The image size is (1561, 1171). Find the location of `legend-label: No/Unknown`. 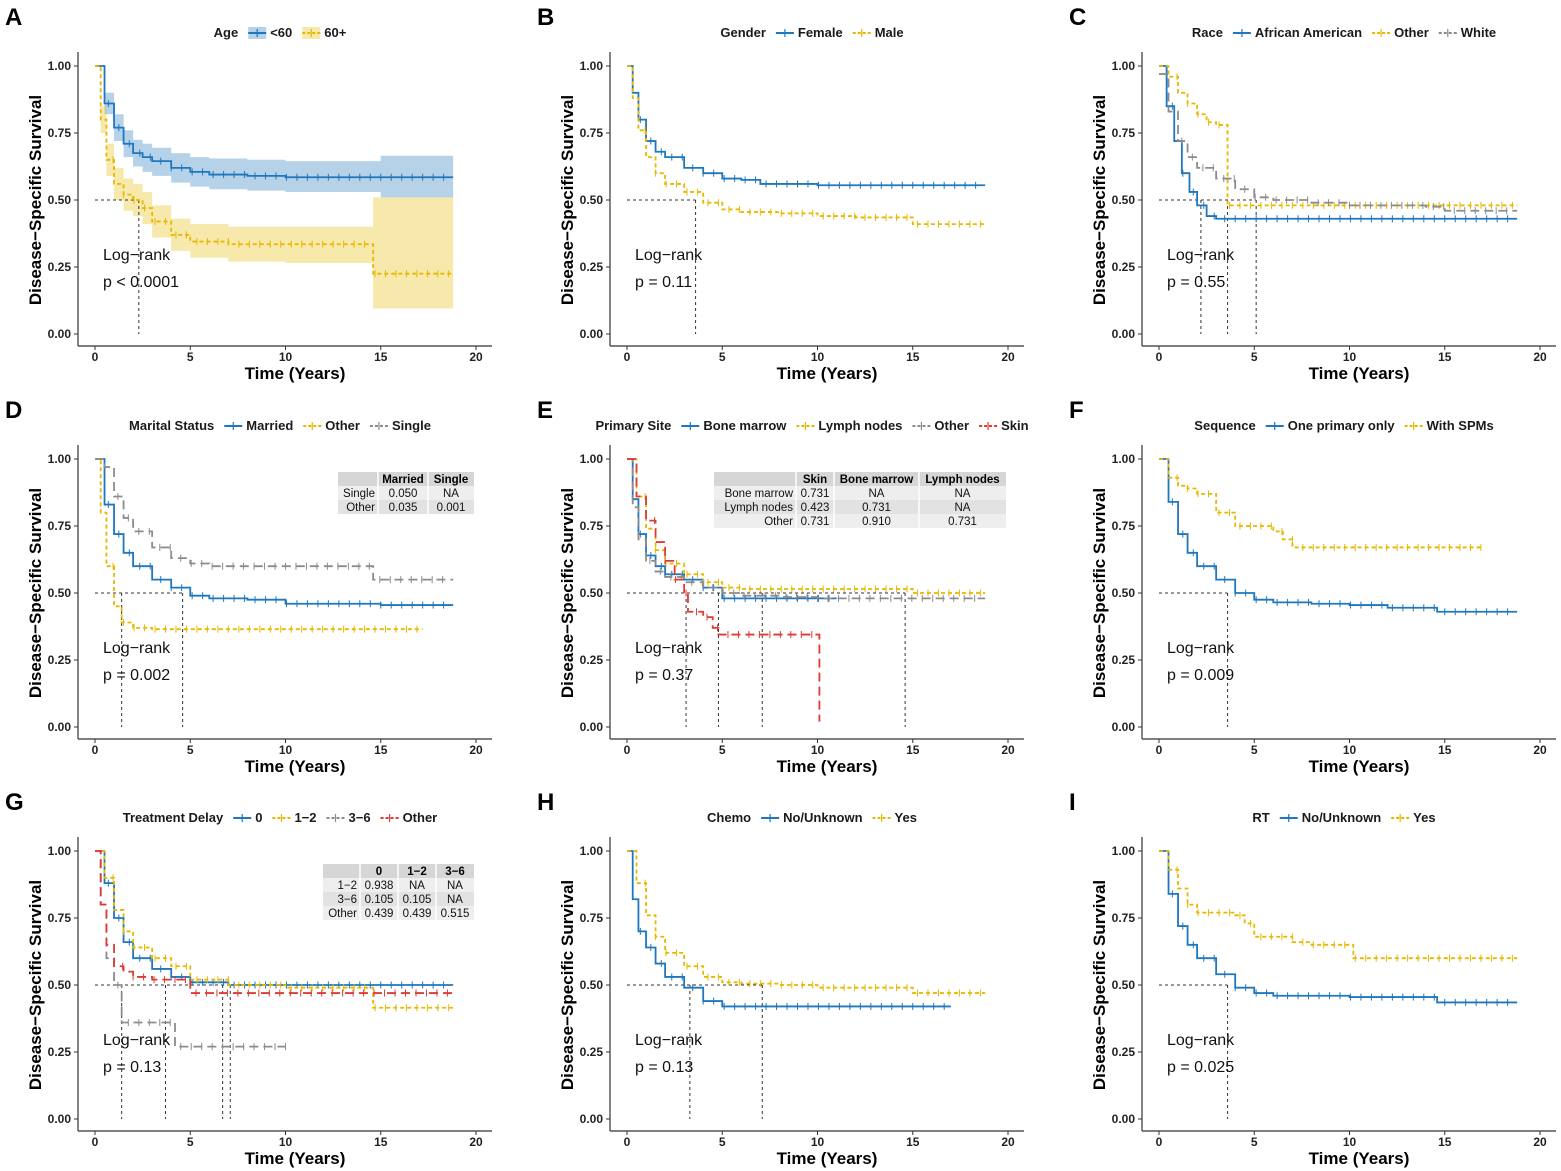

legend-label: No/Unknown is located at coordinates (1341, 817).